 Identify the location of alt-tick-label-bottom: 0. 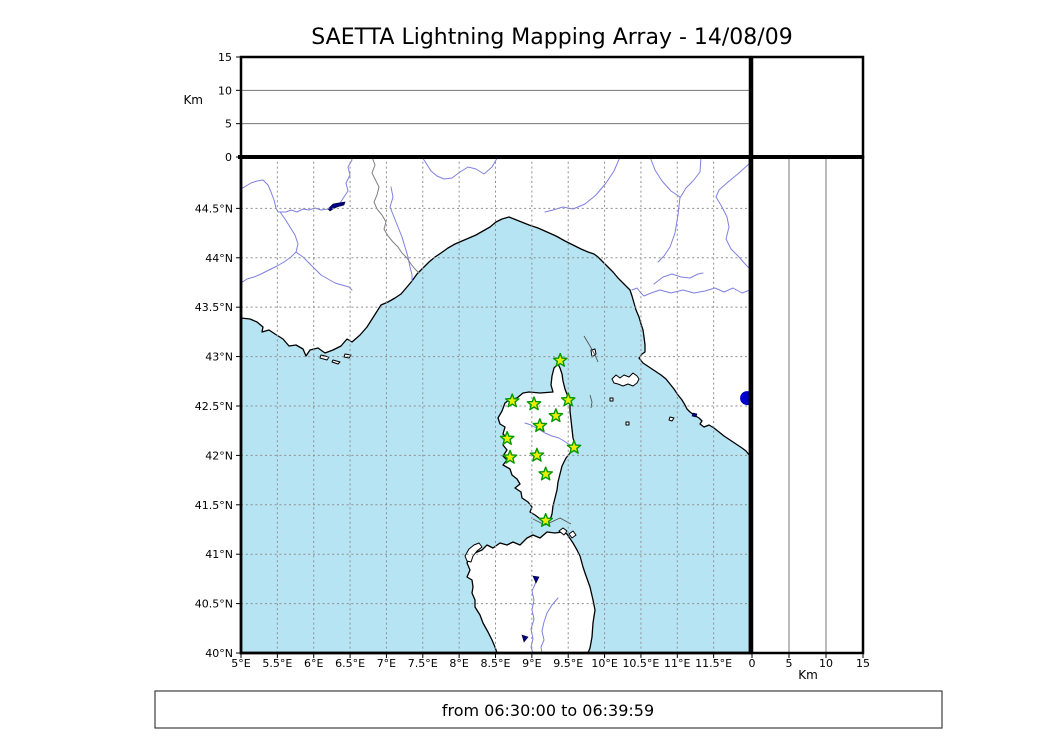
(752, 663).